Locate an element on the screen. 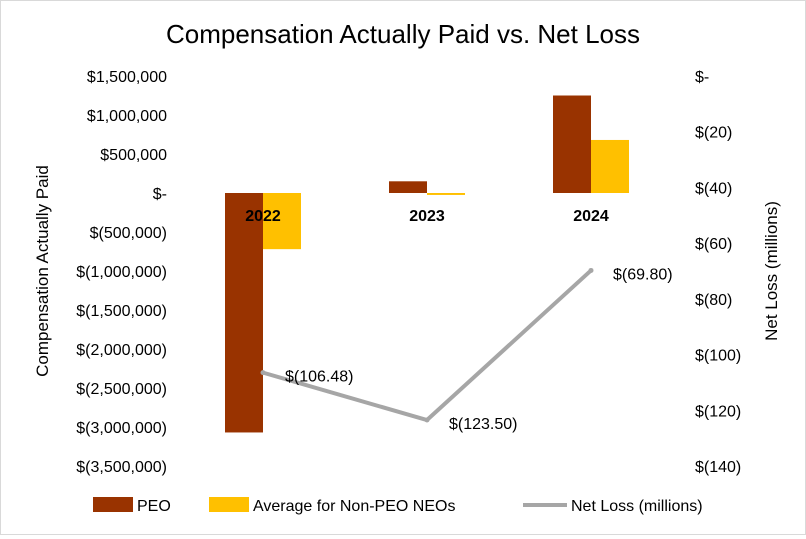 The image size is (806, 539). y-tick-label: $- is located at coordinates (160, 194).